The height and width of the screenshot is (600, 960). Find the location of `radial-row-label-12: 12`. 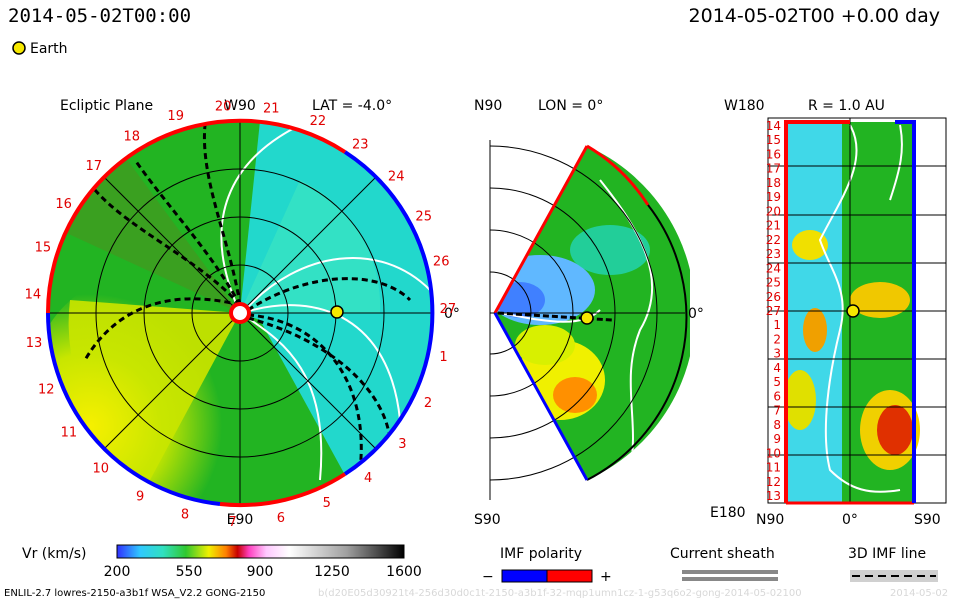

radial-row-label-12: 12 is located at coordinates (773, 482).